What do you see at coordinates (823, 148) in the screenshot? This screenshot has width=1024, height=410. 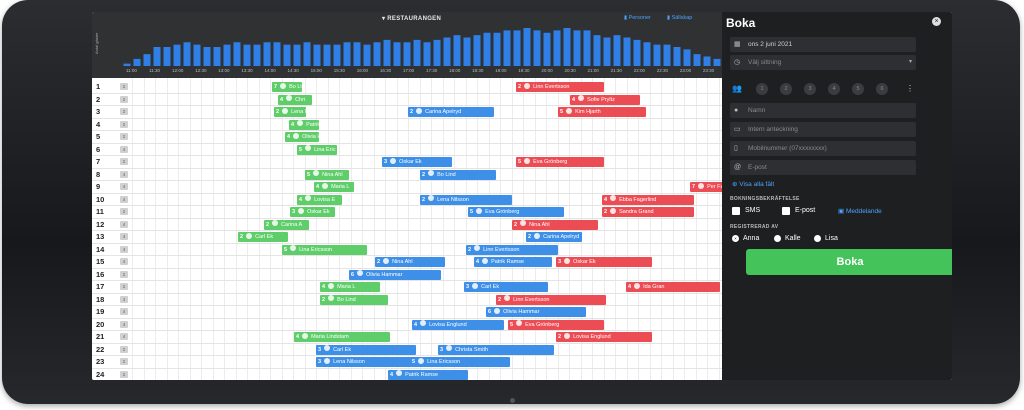 I see `phone-input: ▯ Mobilnummer (07xxxxxxxx)` at bounding box center [823, 148].